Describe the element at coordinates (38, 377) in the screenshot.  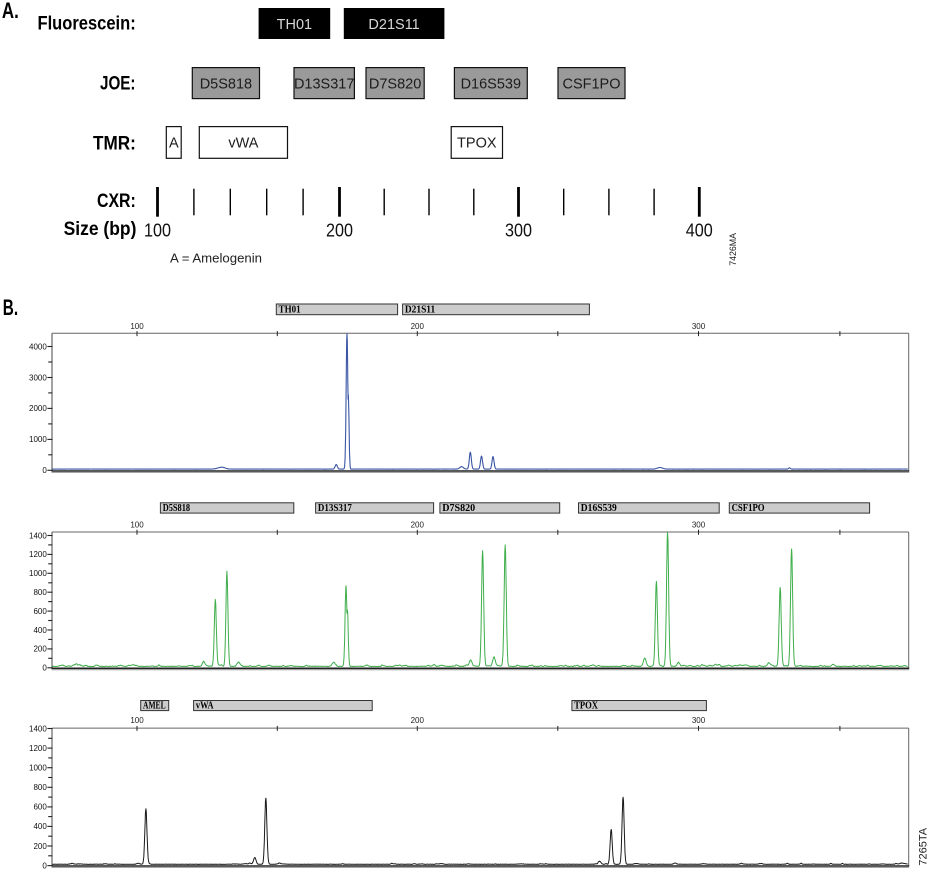
I see `svg-text: 3000` at that location.